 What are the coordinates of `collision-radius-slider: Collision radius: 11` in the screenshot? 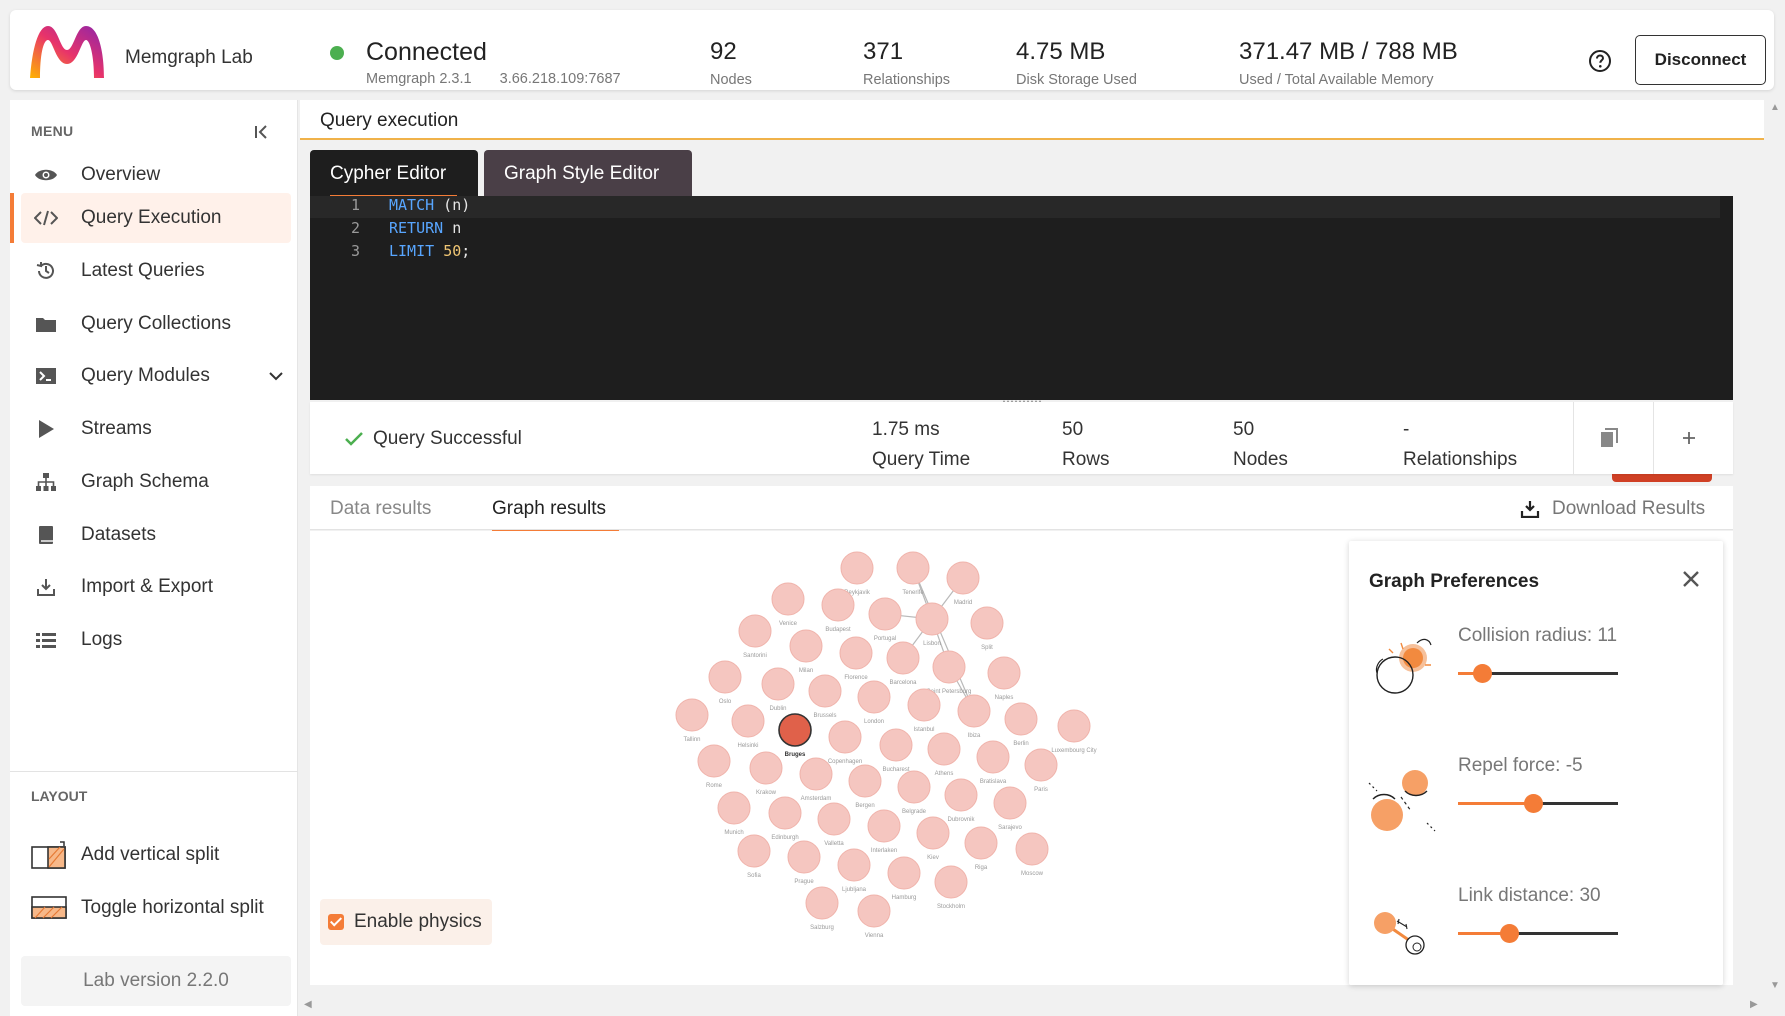 It's located at (1536, 680).